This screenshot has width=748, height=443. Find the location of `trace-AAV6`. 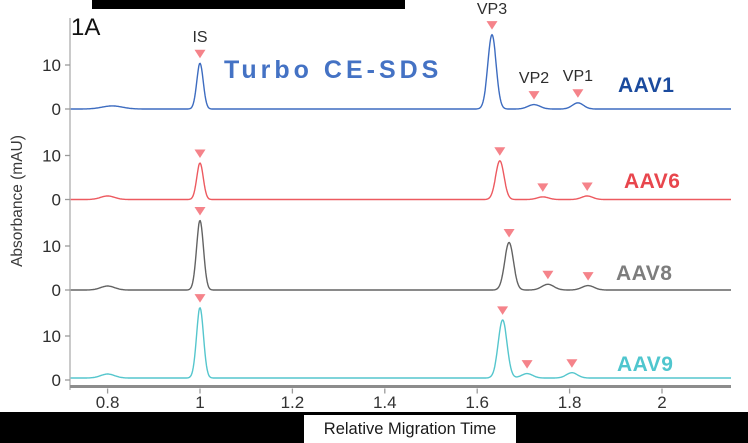

trace-AAV6 is located at coordinates (401, 180).